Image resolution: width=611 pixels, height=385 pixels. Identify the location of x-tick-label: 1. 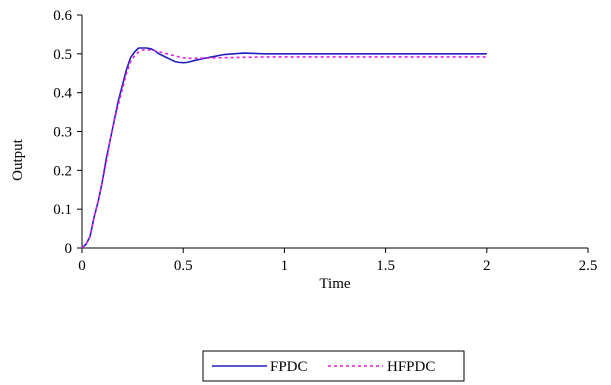
(285, 266).